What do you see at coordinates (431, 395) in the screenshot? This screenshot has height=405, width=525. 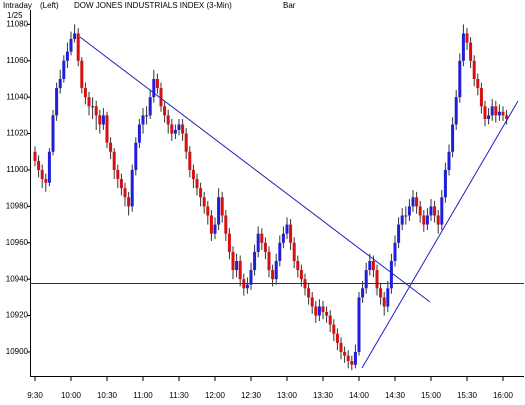 I see `x-tick-label: 15:00` at bounding box center [431, 395].